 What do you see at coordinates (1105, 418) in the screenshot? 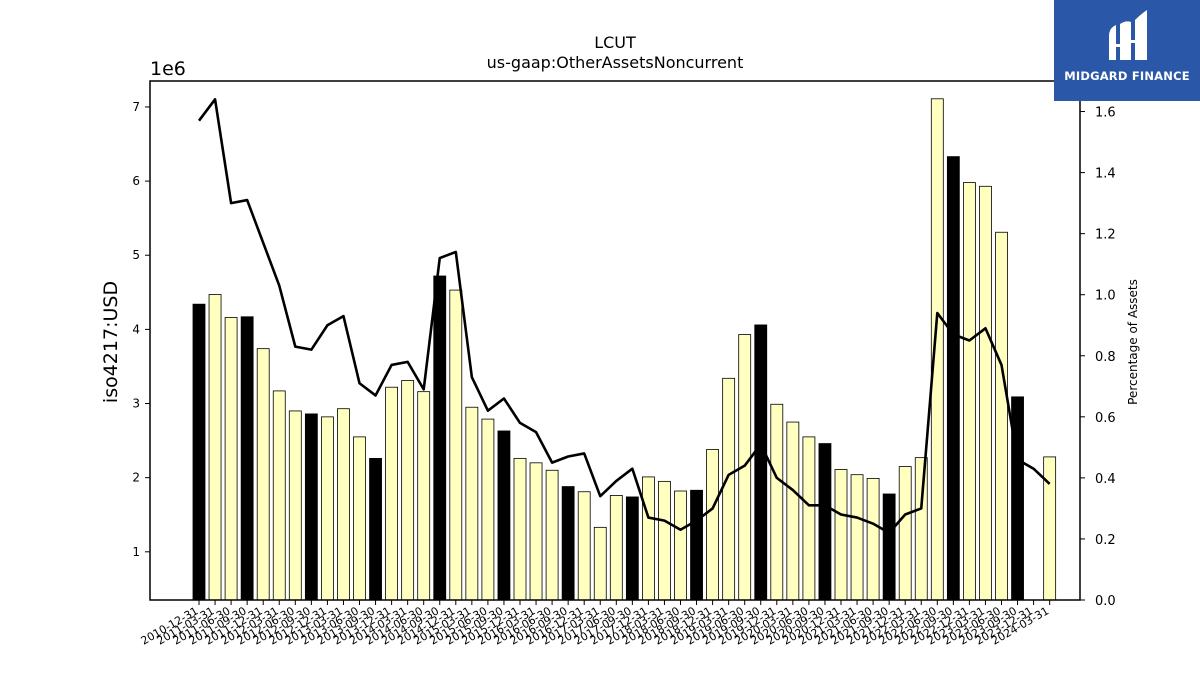
I see `y-tick-label-right: 0.6` at bounding box center [1105, 418].